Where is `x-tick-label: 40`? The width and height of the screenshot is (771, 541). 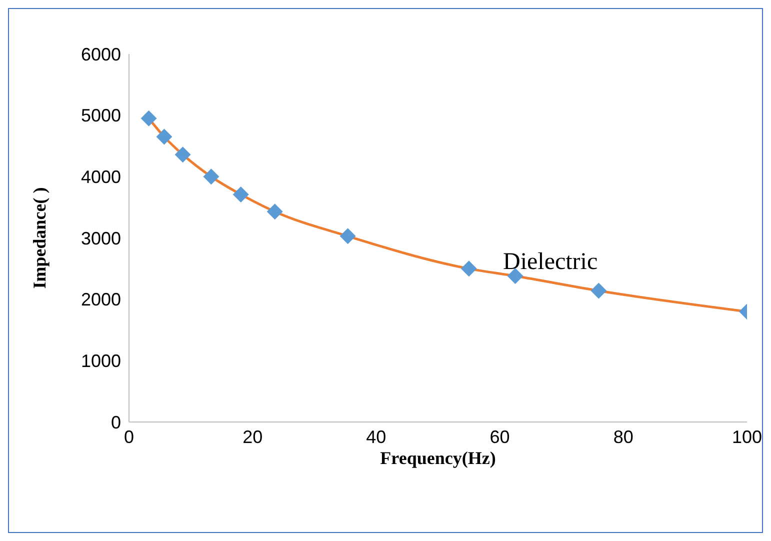
x-tick-label: 40 is located at coordinates (376, 436).